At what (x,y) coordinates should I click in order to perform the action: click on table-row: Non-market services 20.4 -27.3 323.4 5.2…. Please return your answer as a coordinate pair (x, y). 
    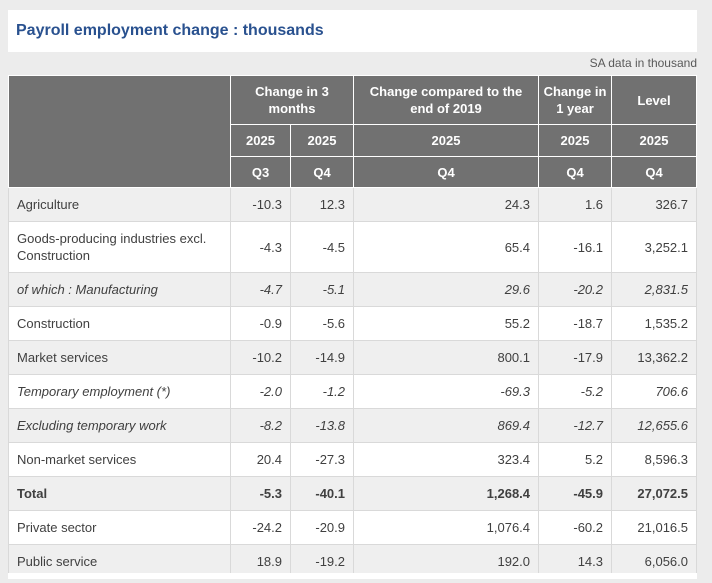
    Looking at the image, I should click on (352, 459).